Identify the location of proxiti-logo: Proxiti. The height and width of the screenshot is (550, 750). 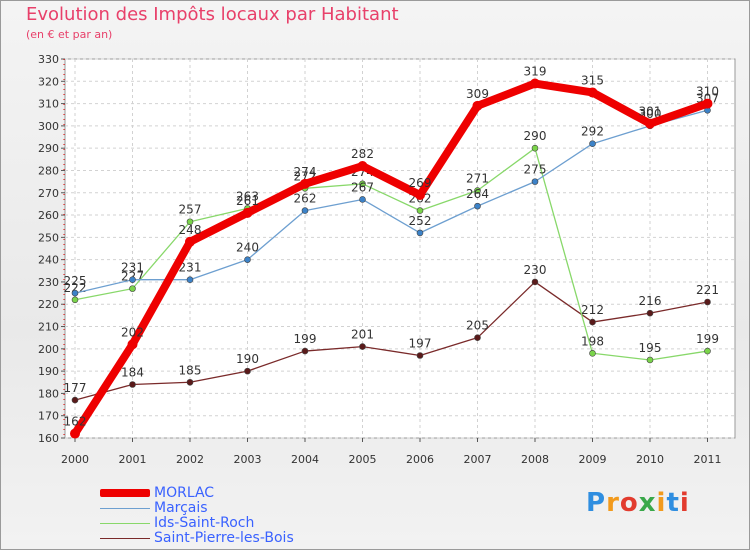
(638, 503).